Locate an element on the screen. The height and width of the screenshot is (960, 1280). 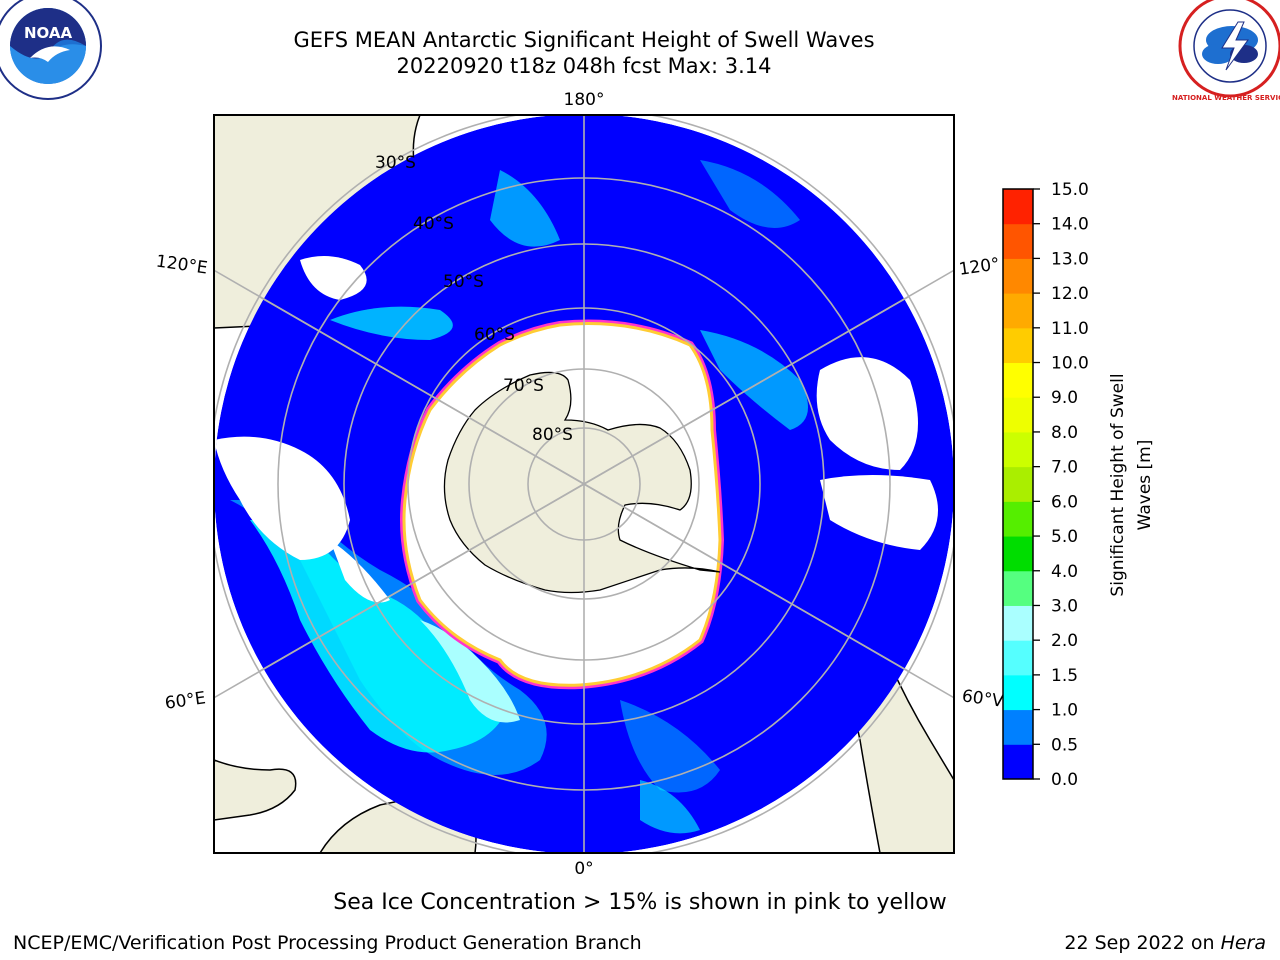
noaa-logo-text: NOAA is located at coordinates (48, 33).